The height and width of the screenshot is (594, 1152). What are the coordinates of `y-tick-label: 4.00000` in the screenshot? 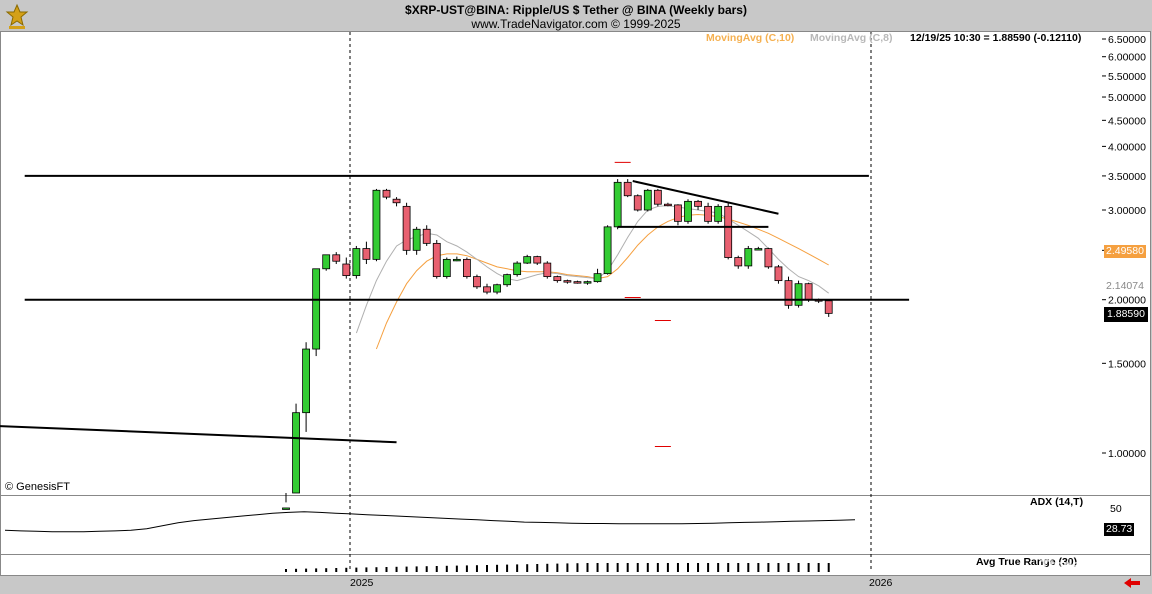 It's located at (1127, 147).